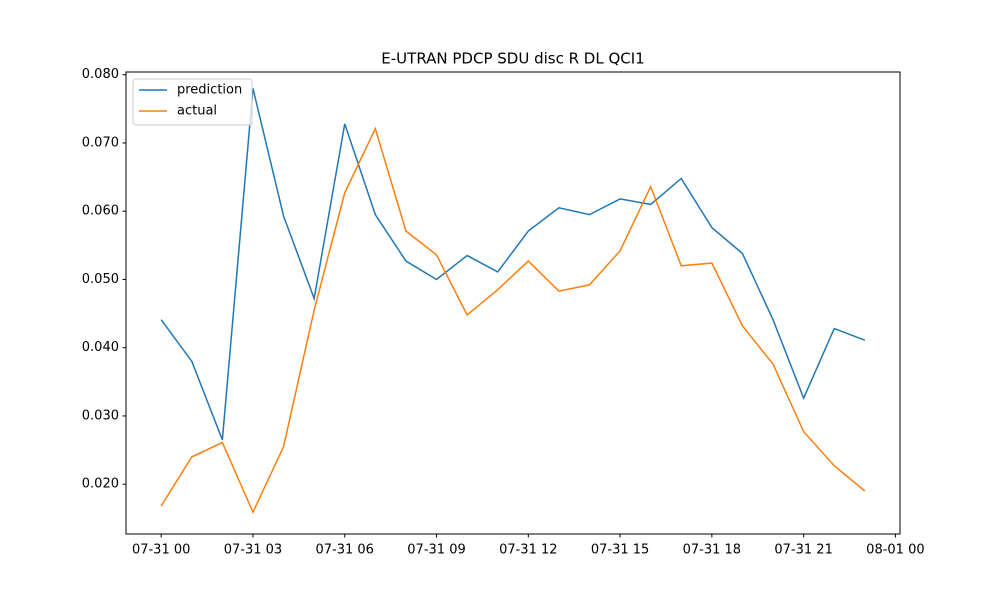  What do you see at coordinates (345, 550) in the screenshot?
I see `x-tick-label: 07-31 06` at bounding box center [345, 550].